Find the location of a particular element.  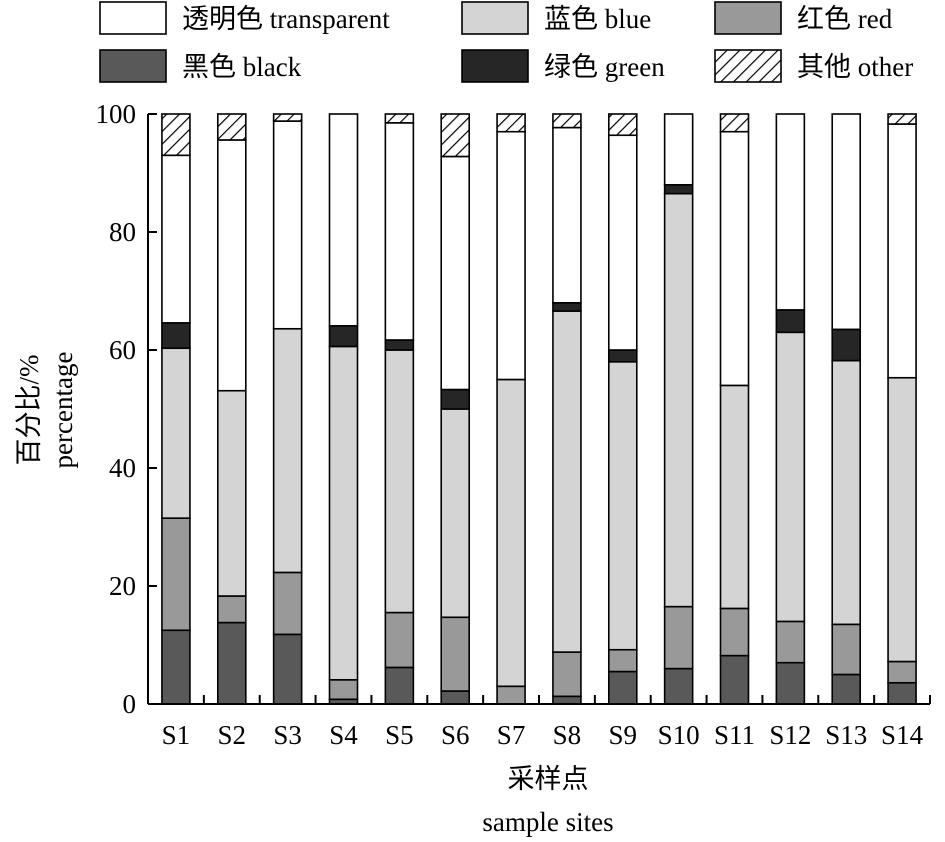

x-tick-label: S5 is located at coordinates (399, 735).